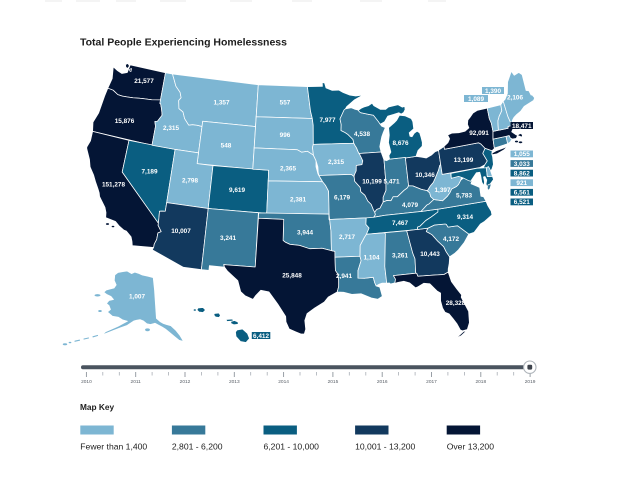 This screenshot has width=623, height=482. What do you see at coordinates (285, 135) in the screenshot?
I see `svg-text: 996` at bounding box center [285, 135].